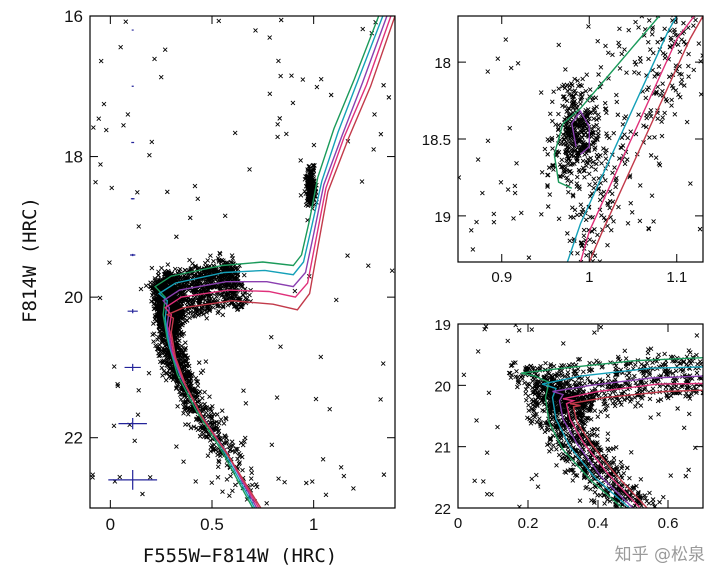 The image size is (720, 582). I want to click on y-tick-label: 20, so click(73, 297).